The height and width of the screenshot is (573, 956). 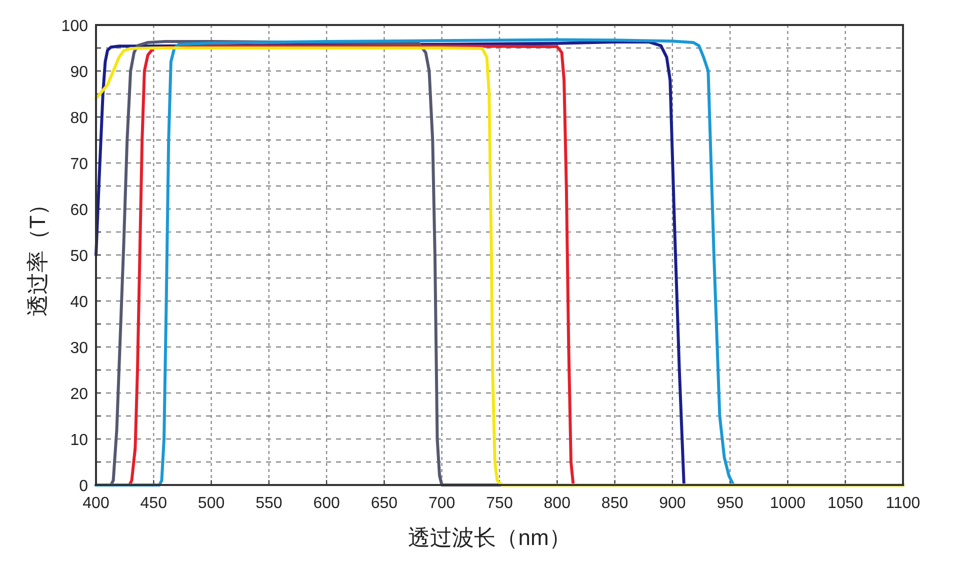 I want to click on y-tick-label: 80, so click(x=79, y=118).